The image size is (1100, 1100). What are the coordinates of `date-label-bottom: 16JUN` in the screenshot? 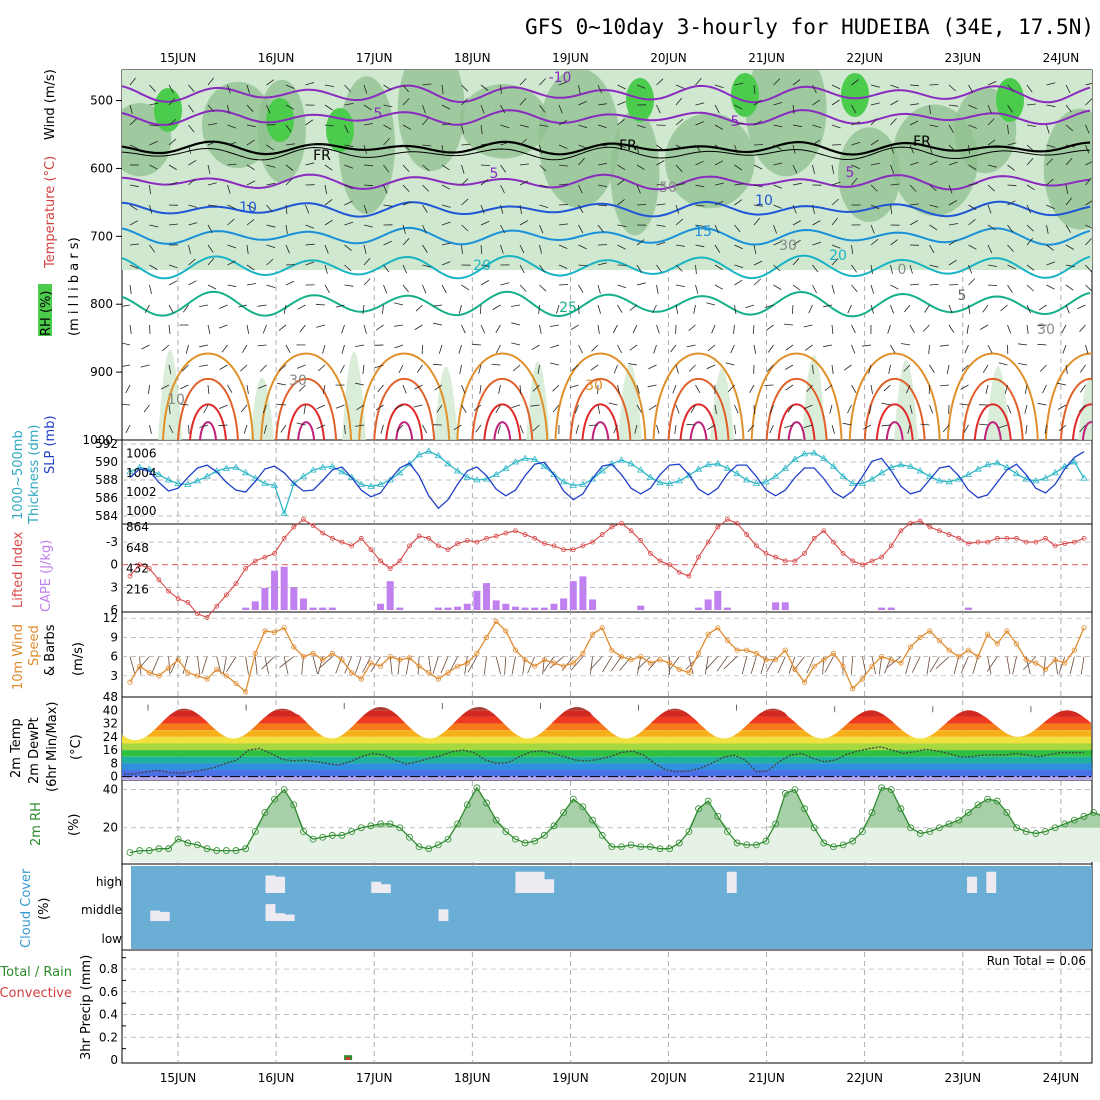 It's located at (276, 1078).